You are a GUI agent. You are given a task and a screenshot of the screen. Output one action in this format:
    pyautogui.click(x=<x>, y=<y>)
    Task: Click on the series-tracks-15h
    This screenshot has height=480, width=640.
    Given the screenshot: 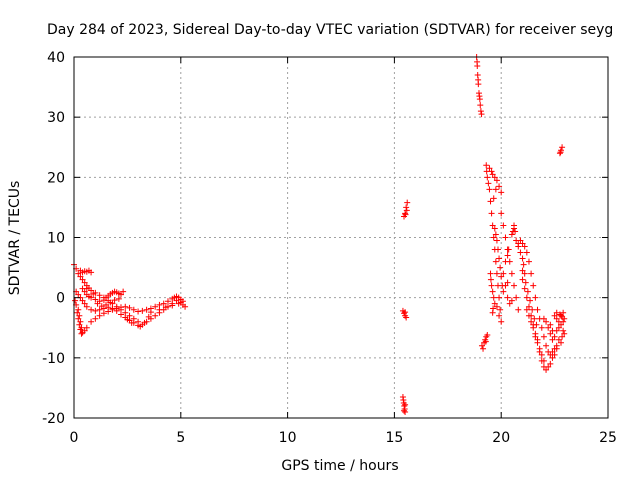 What is the action you would take?
    pyautogui.click(x=405, y=307)
    